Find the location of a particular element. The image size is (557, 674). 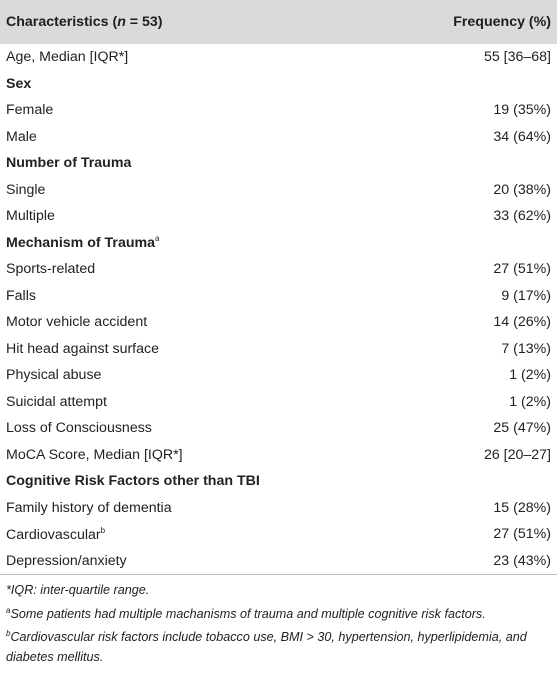

section-row: Mechanism of Traumaa is located at coordinates (278, 243).